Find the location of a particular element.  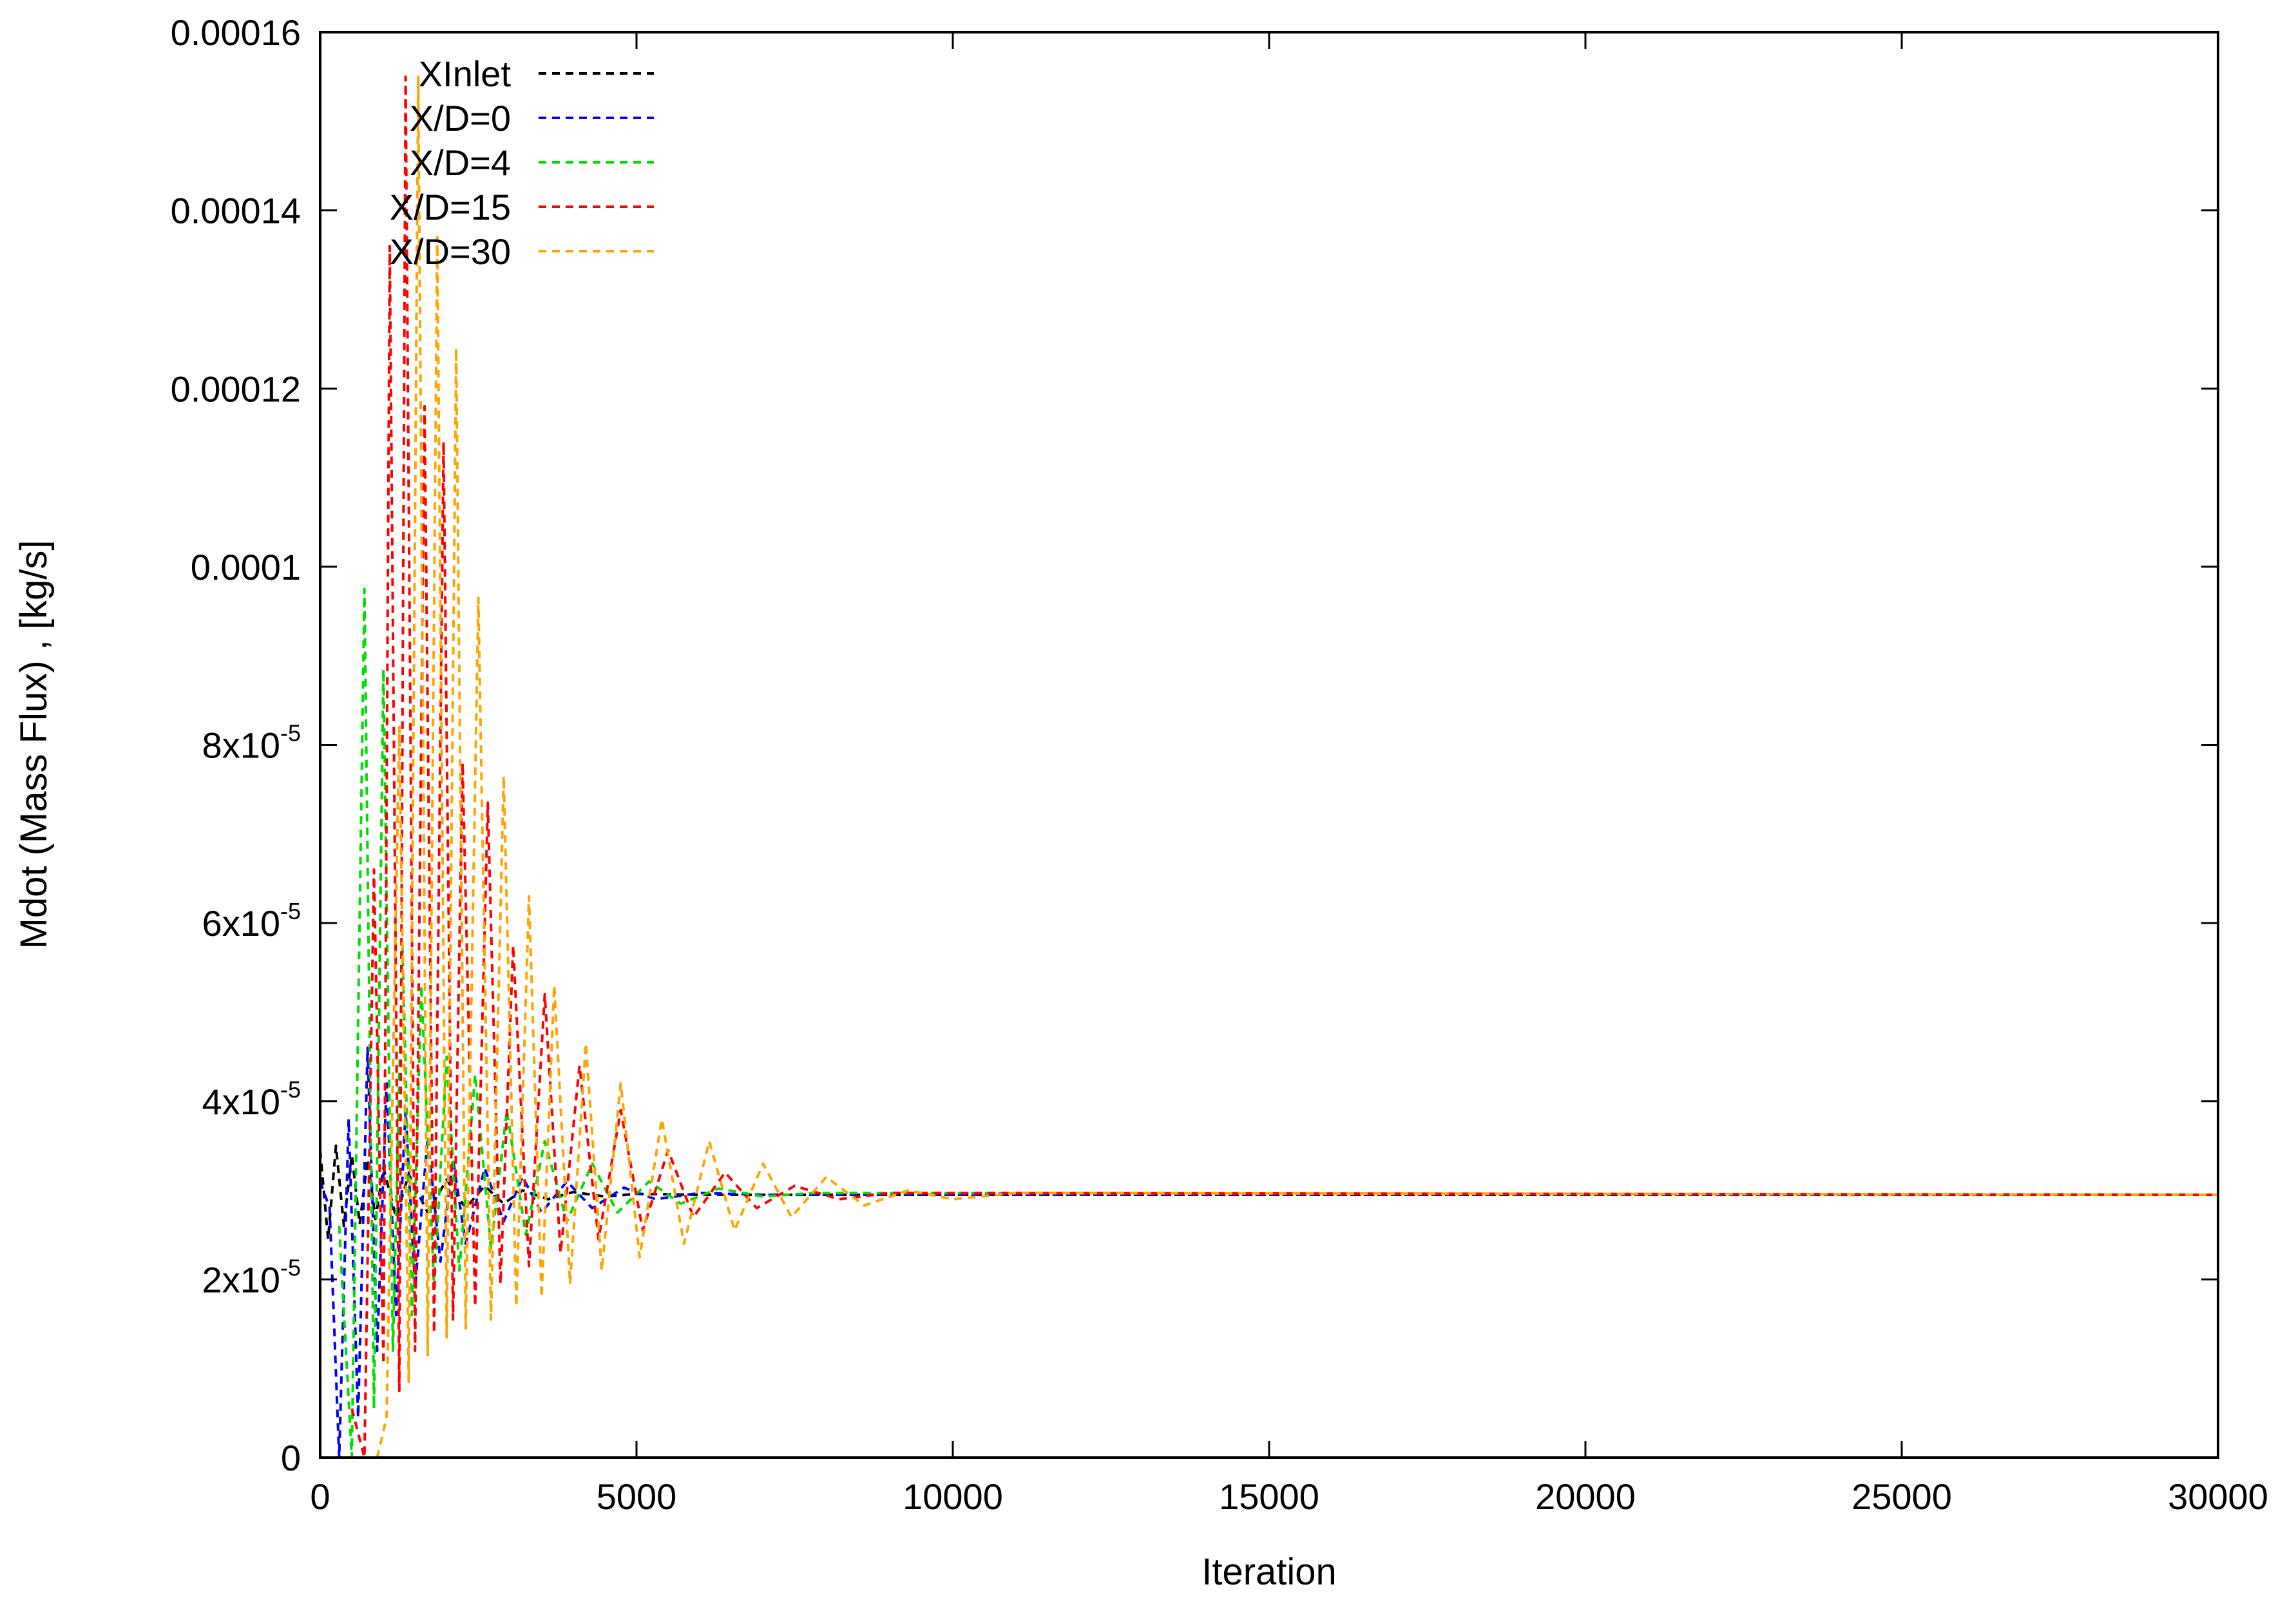

x-tick-label-4: 20000 is located at coordinates (1585, 1496).